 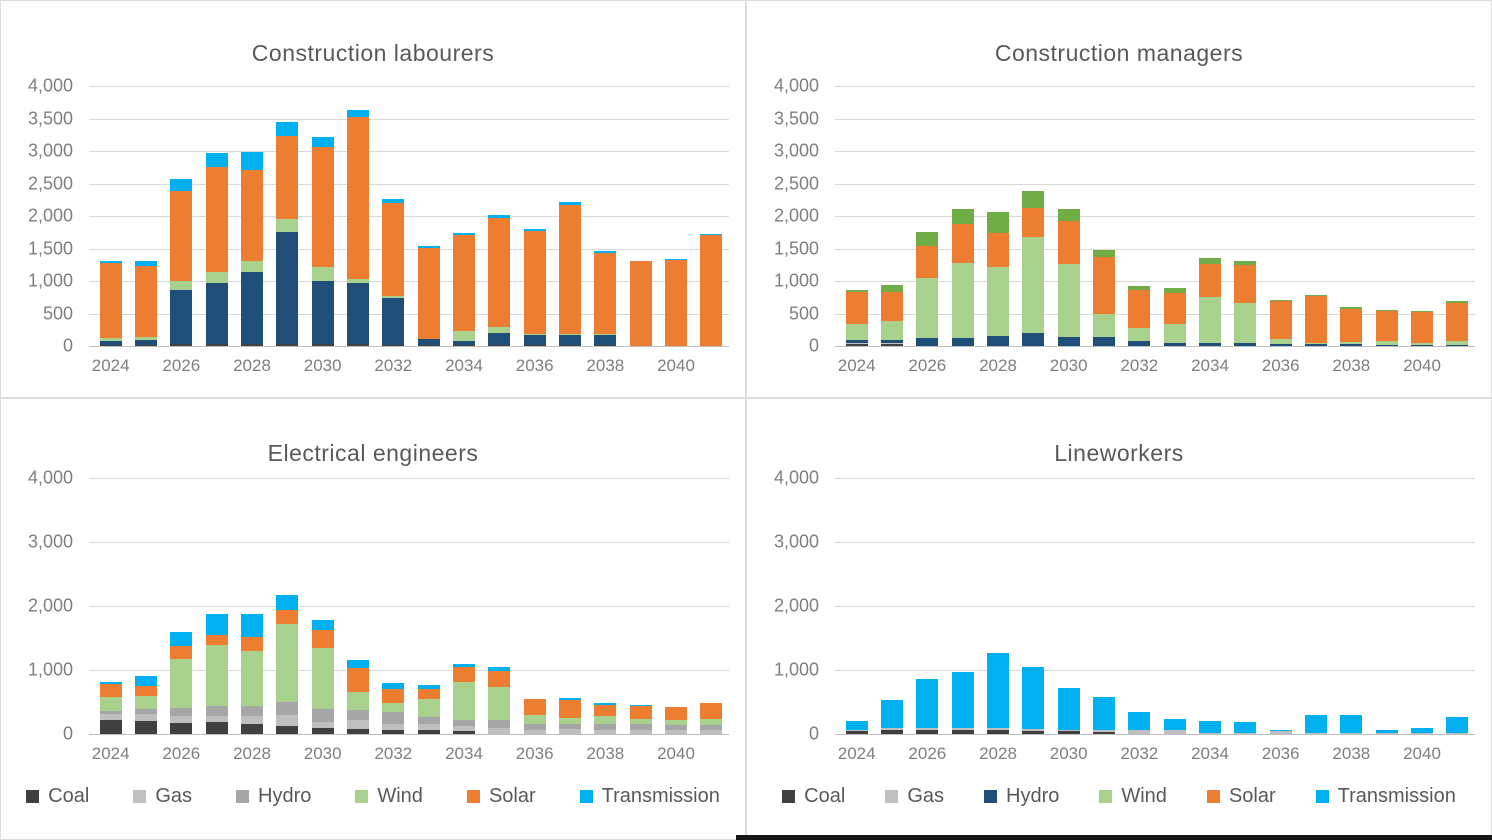 What do you see at coordinates (789, 796) in the screenshot?
I see `coal-swatch-icon` at bounding box center [789, 796].